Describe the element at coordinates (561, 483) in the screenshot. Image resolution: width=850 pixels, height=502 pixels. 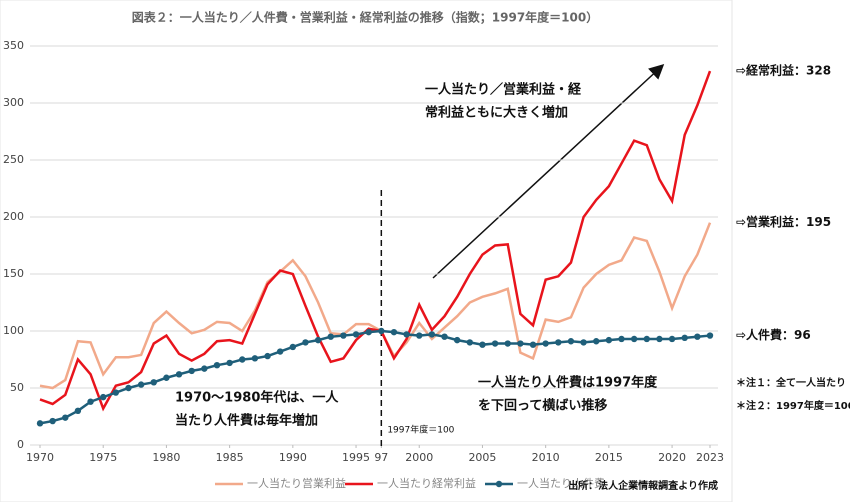
I see `legend-label: 一人当たり人件費` at that location.